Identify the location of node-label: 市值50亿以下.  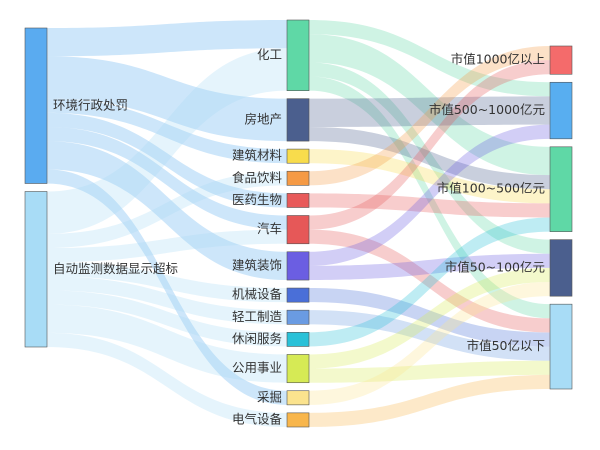
(506, 345).